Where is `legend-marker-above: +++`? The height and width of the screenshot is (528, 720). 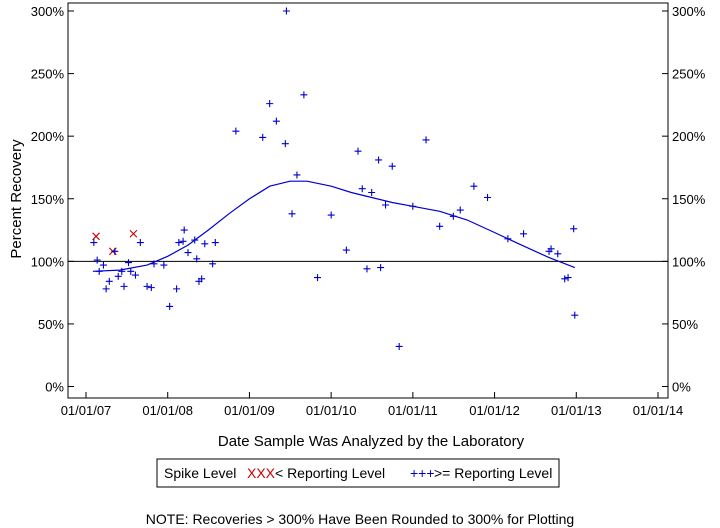
legend-marker-above: +++ is located at coordinates (422, 473).